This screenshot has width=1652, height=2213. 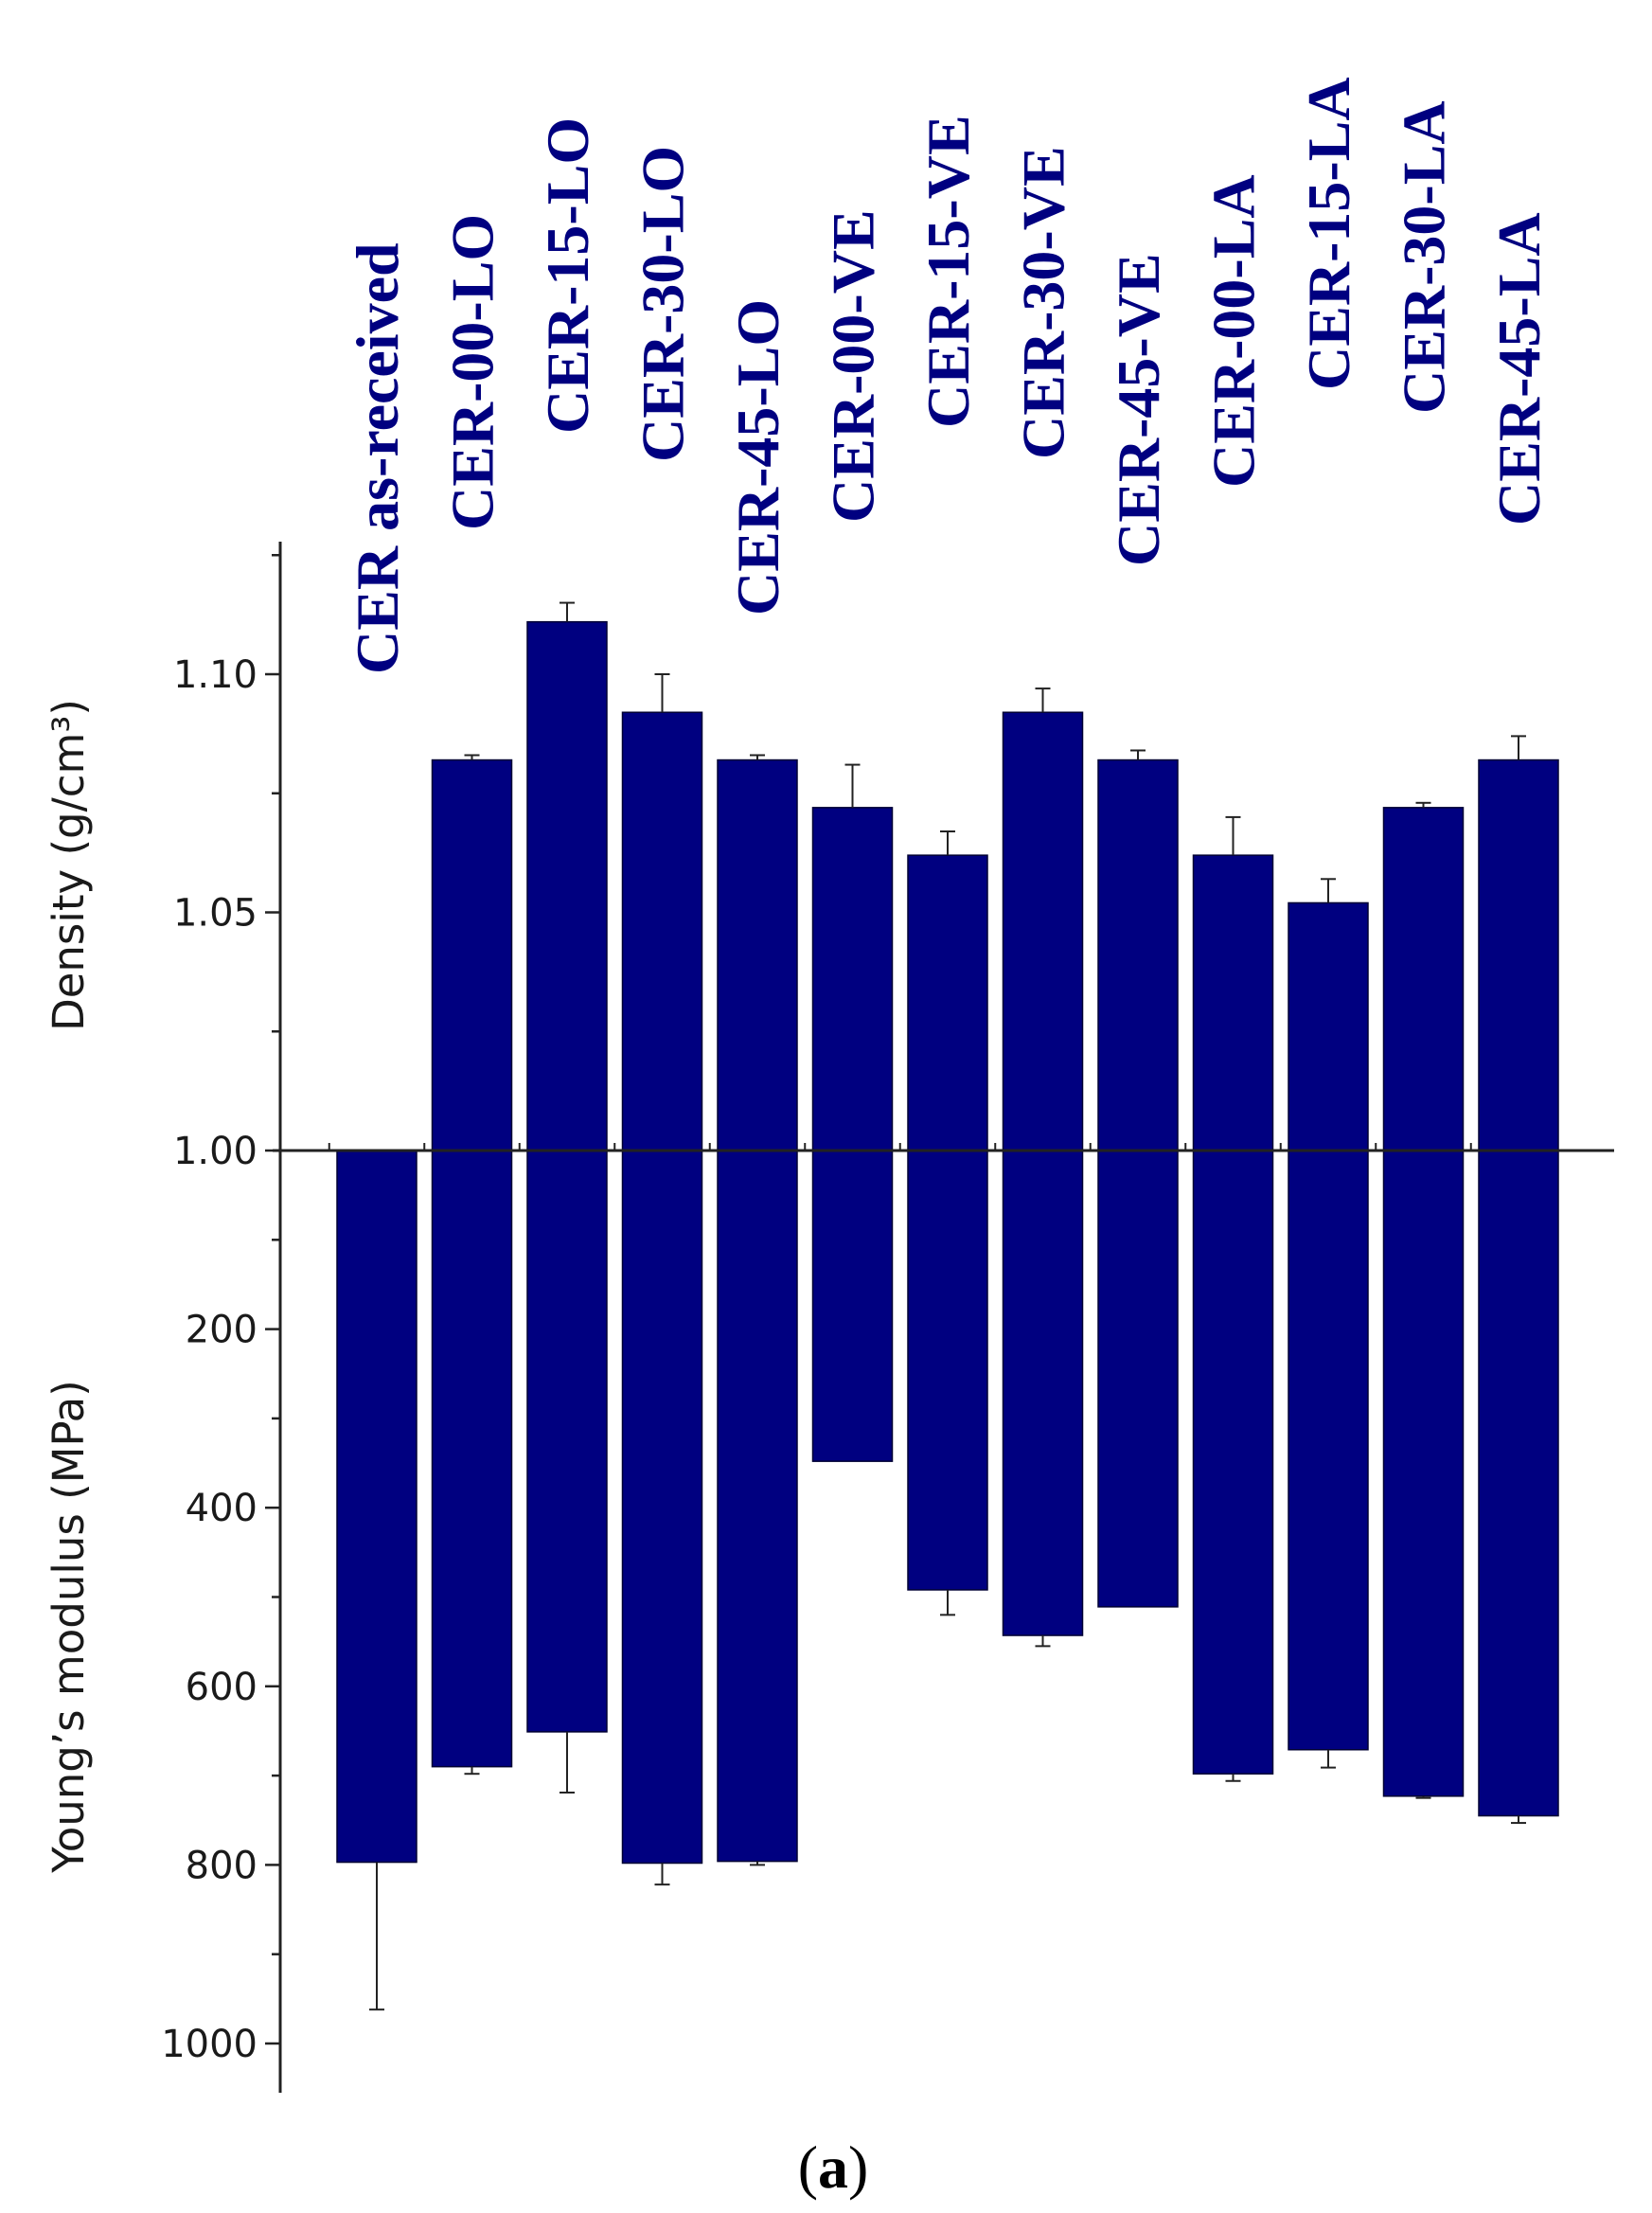 I want to click on category-label: CER-15-LO, so click(x=567, y=275).